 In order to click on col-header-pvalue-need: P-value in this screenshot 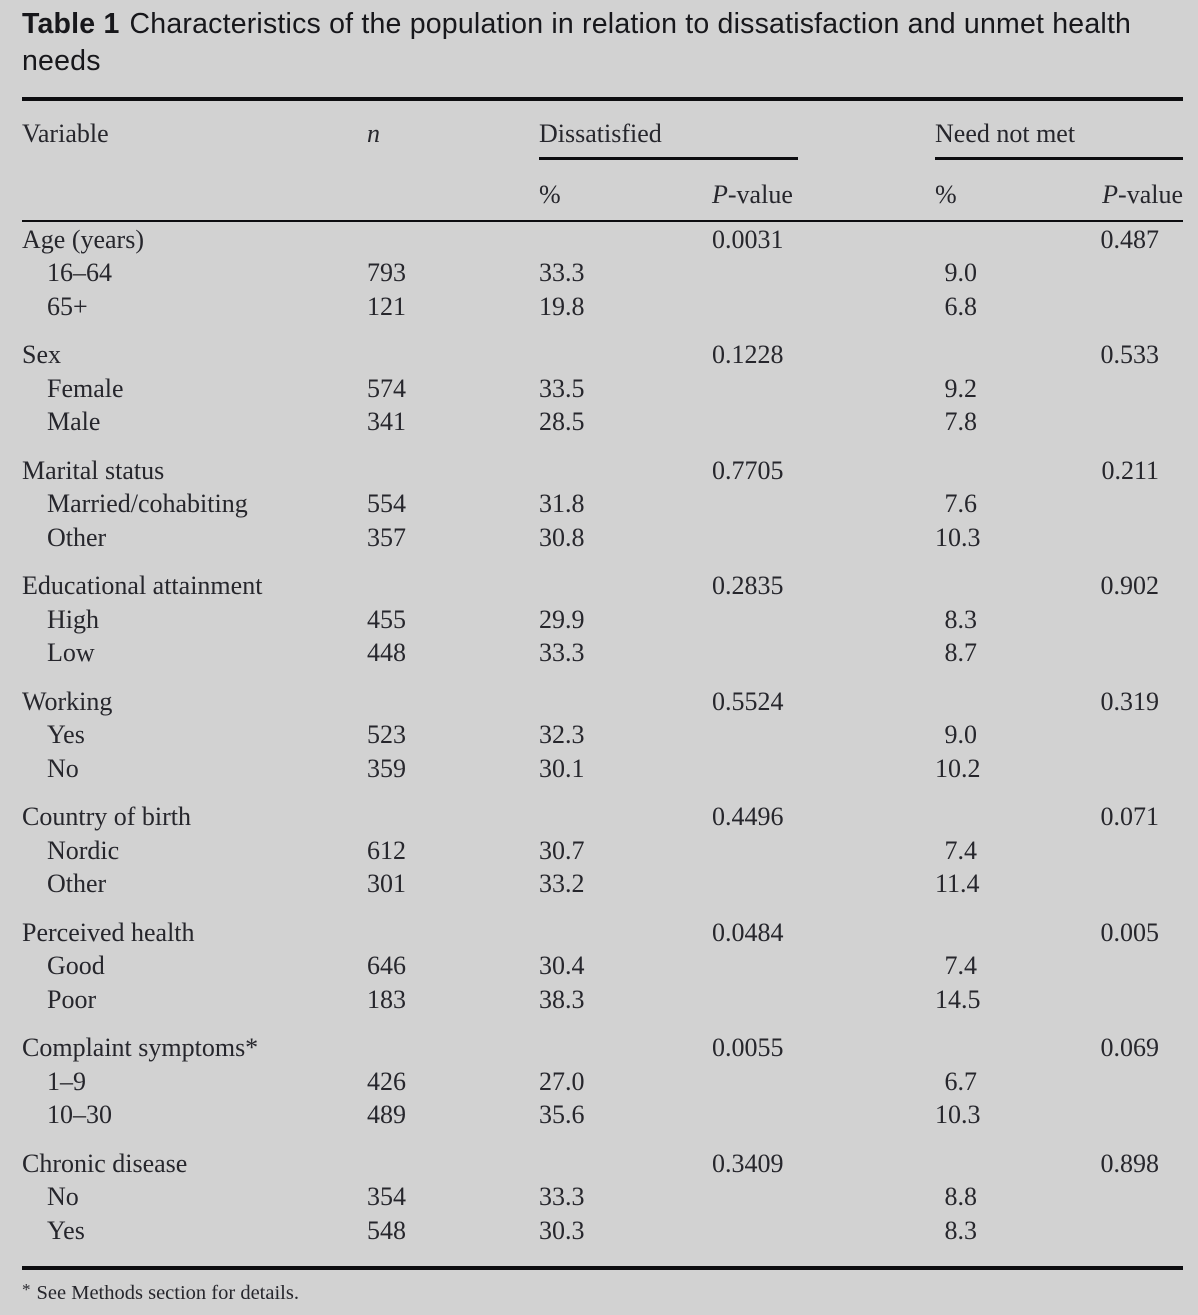, I will do `click(1141, 195)`.